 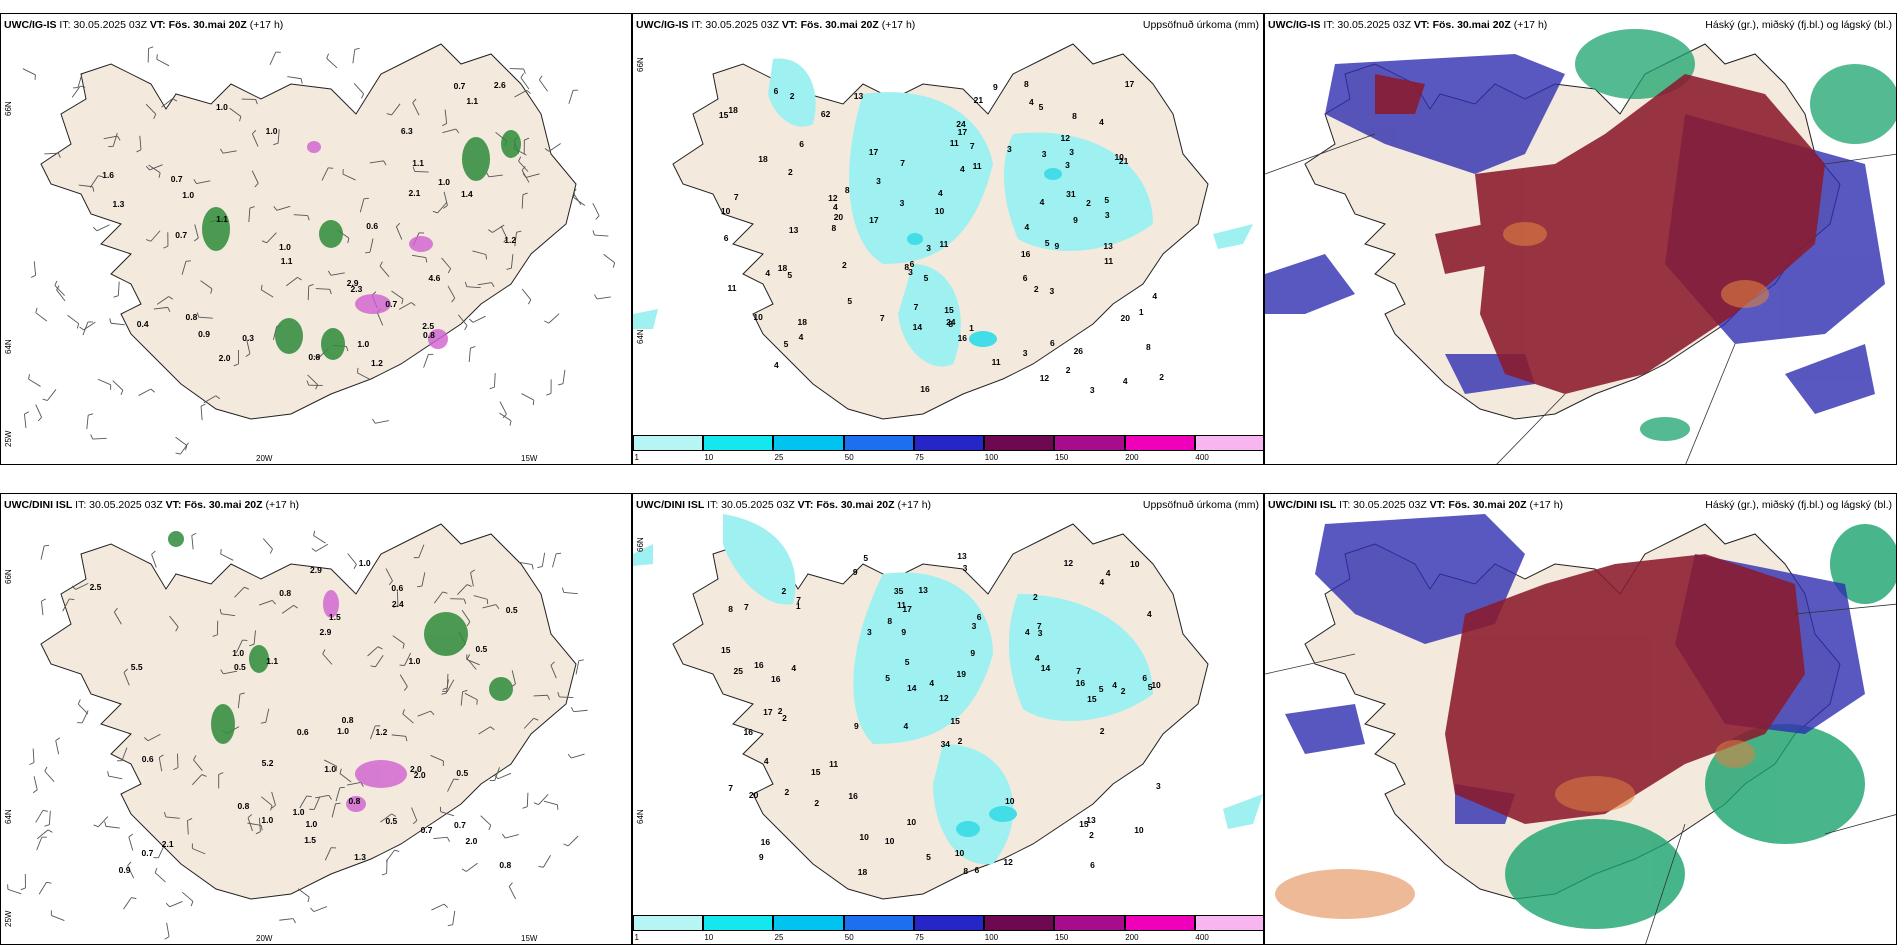 What do you see at coordinates (1200, 25) in the screenshot?
I see `panel-title: Uppsöfnuð úrkoma (mm)` at bounding box center [1200, 25].